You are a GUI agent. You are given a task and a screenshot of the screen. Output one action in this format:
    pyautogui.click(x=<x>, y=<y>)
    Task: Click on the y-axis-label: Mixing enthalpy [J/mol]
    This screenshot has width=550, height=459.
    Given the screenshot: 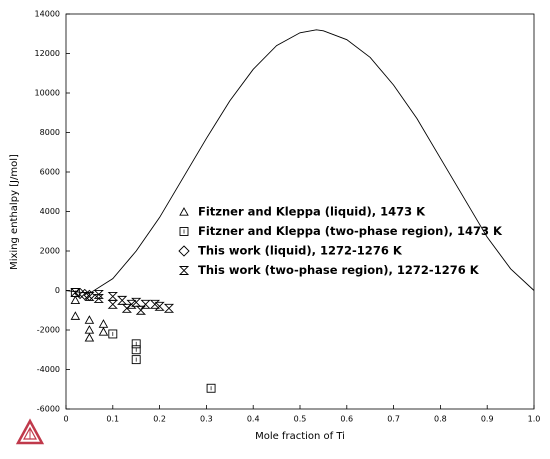 What is the action you would take?
    pyautogui.click(x=14, y=212)
    